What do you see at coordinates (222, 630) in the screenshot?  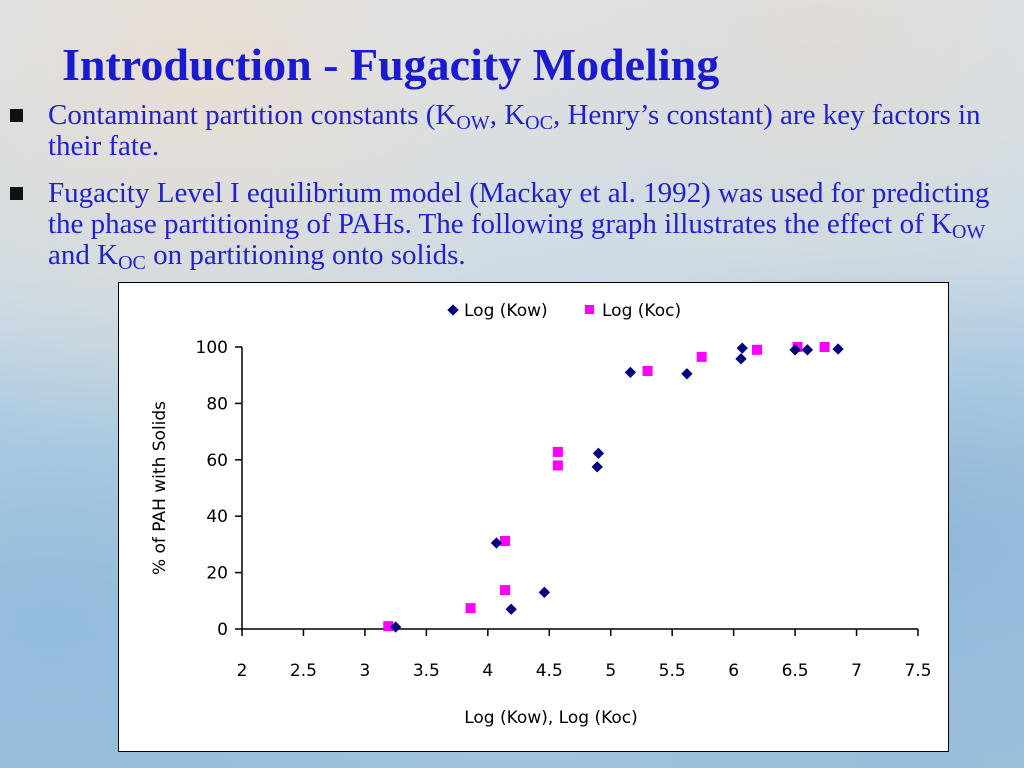 I see `y-tick-label: 0` at bounding box center [222, 630].